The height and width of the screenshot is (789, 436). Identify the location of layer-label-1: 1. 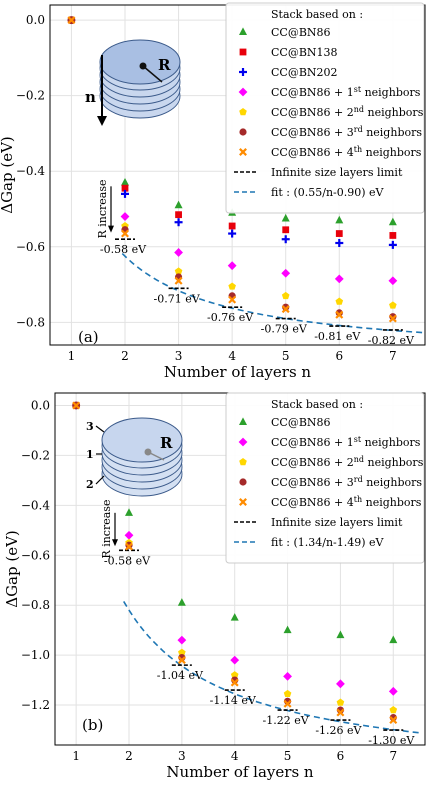
(90, 454).